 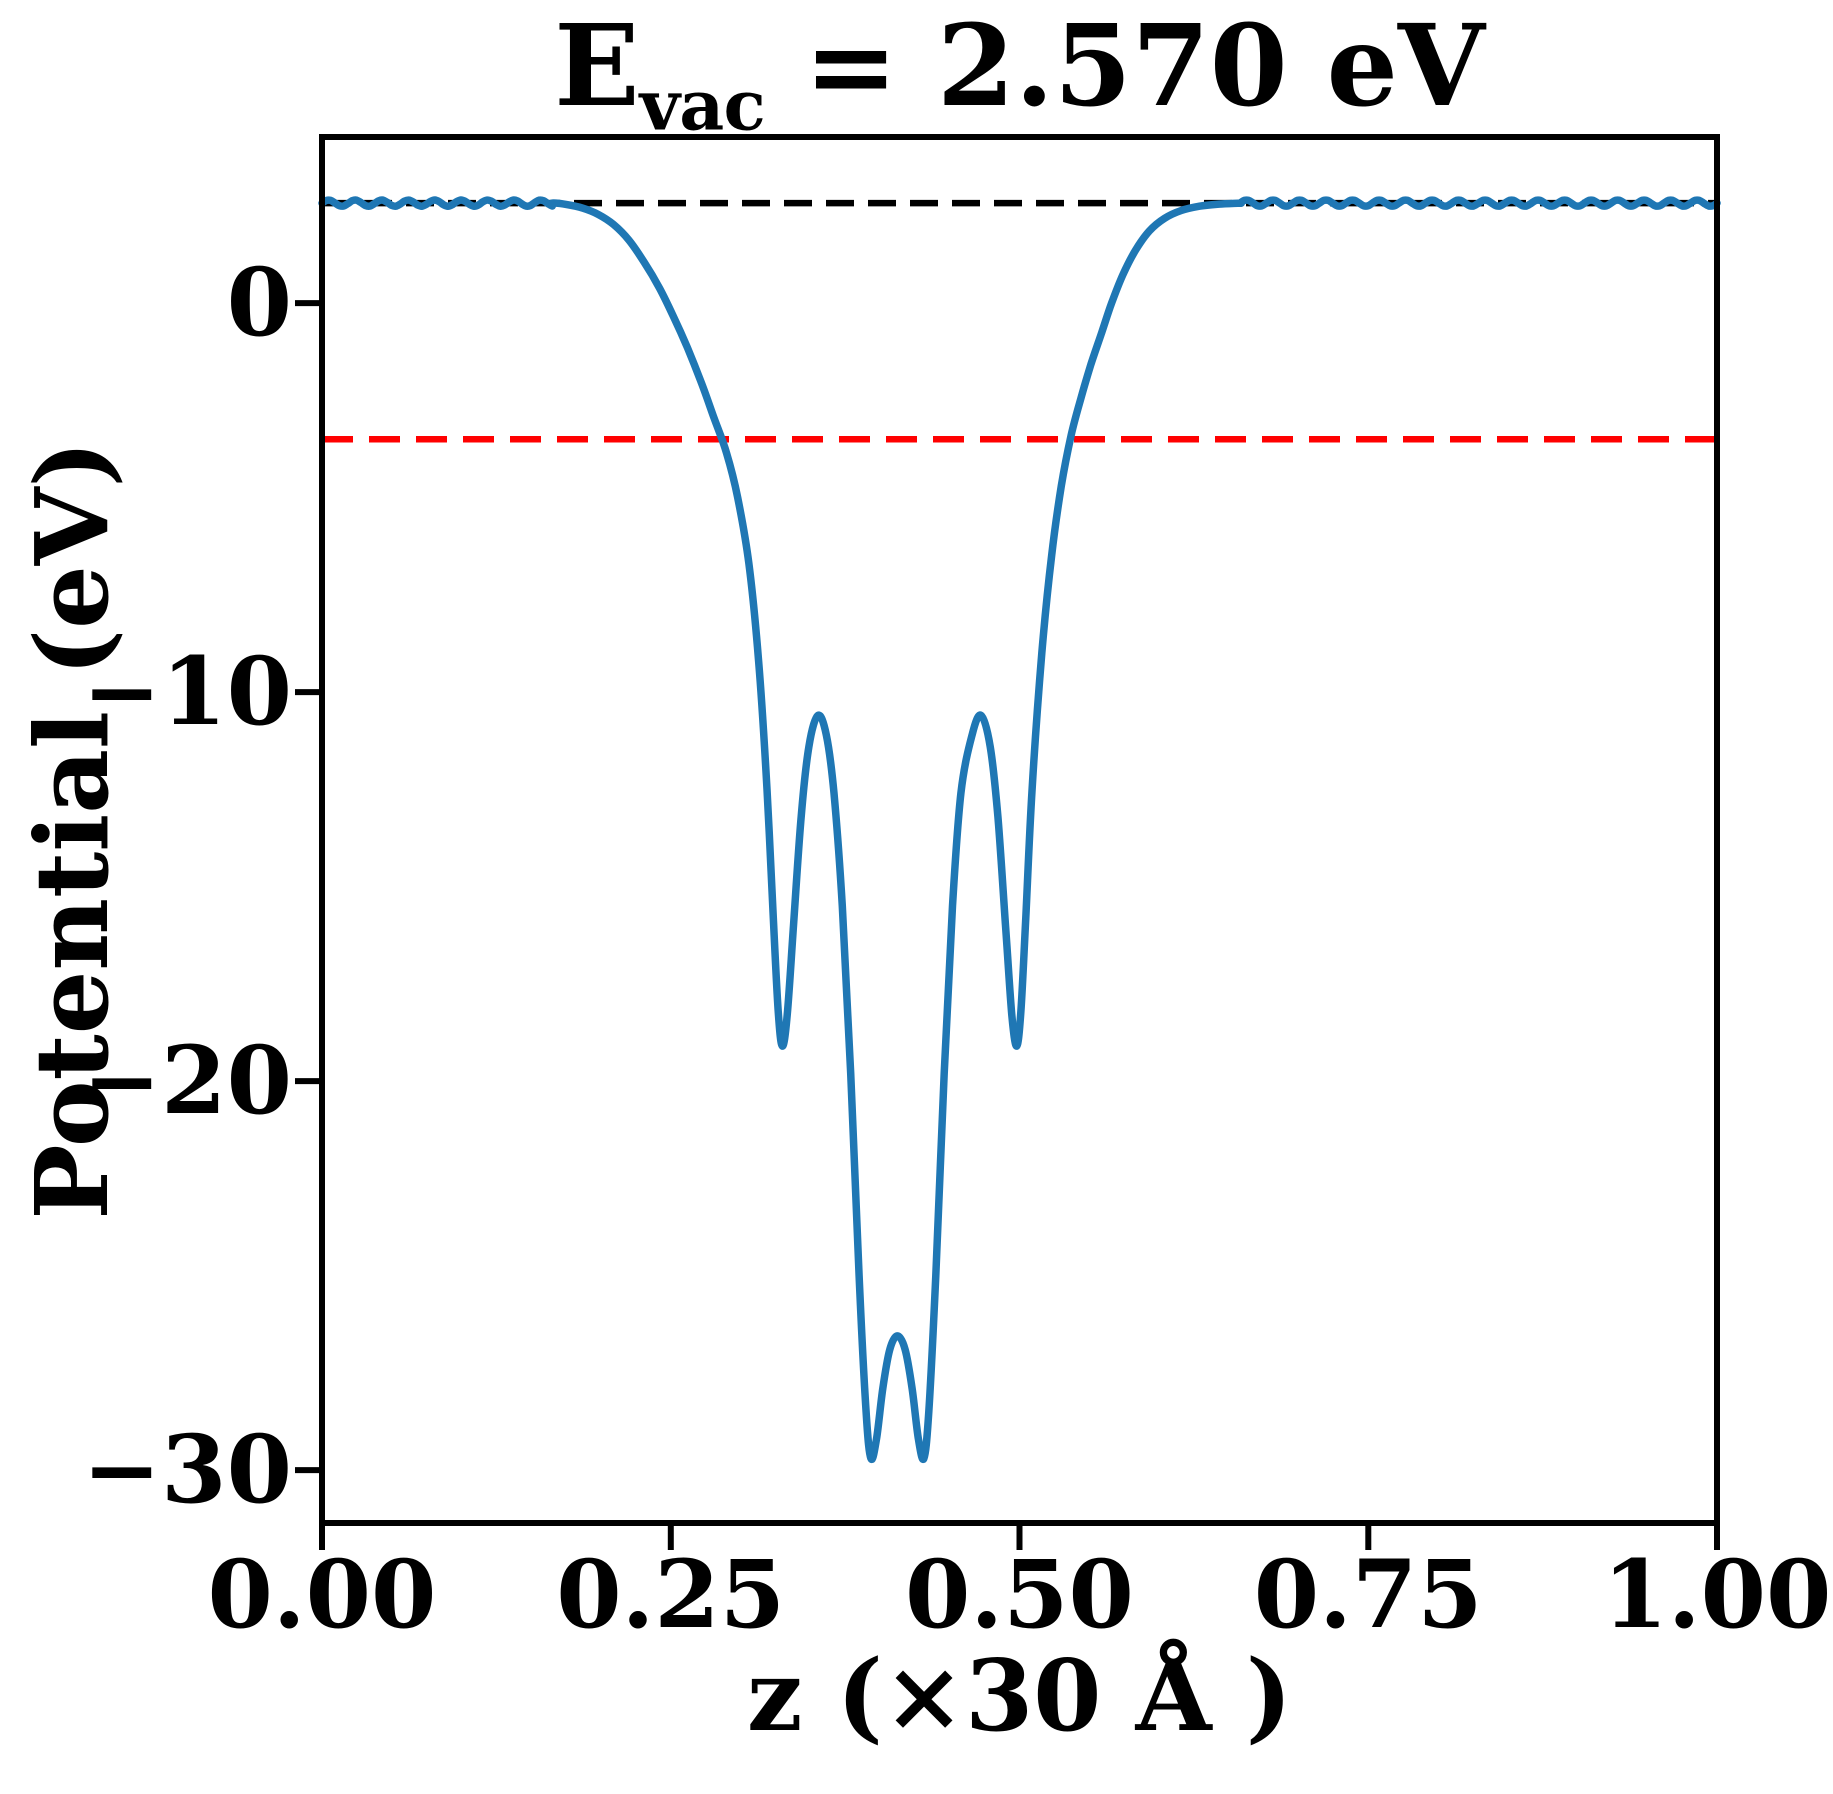 I want to click on xtick-label-1: 0.25, so click(x=671, y=1595).